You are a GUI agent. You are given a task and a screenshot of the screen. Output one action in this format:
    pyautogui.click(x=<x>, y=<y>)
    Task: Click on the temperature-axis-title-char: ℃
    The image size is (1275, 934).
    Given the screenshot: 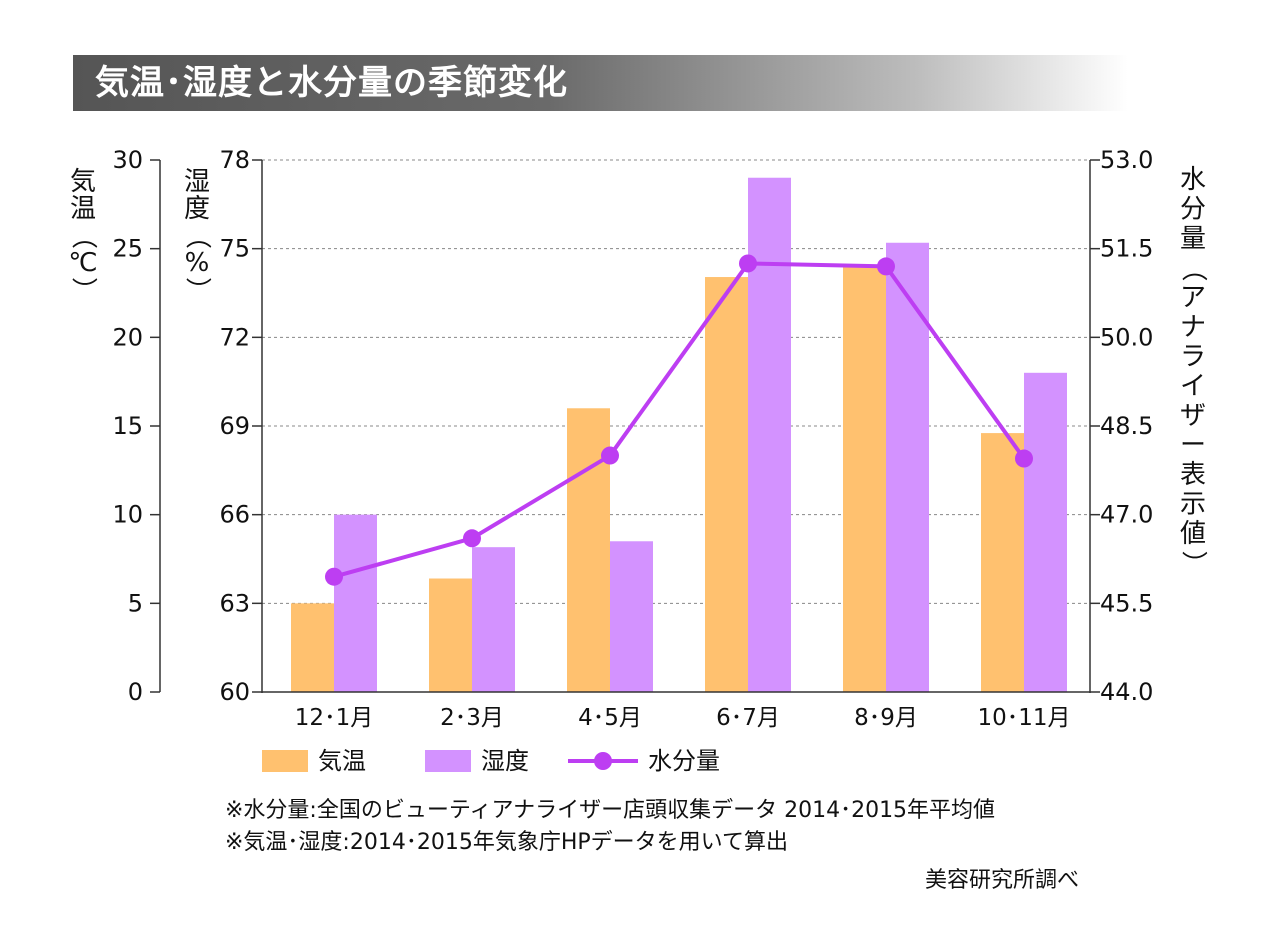 What is the action you would take?
    pyautogui.click(x=82, y=263)
    